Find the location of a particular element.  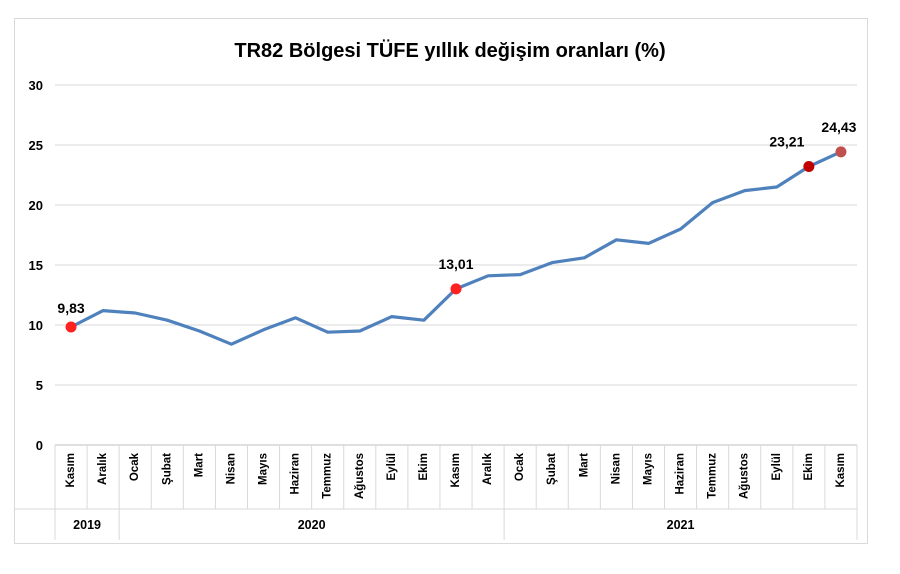

y-tick-label: 20 is located at coordinates (36, 205).